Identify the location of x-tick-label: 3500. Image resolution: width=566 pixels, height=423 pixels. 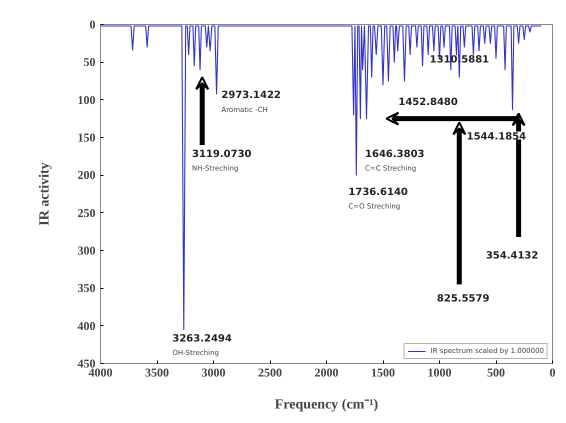
(157, 373).